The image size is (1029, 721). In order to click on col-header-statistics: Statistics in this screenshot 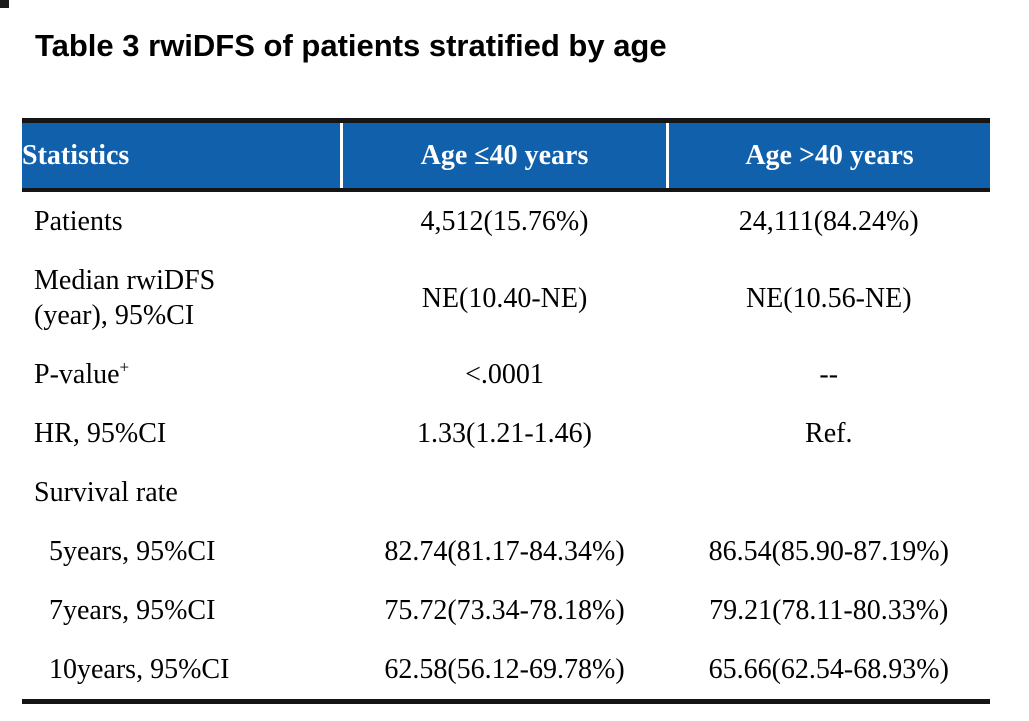, I will do `click(182, 155)`.